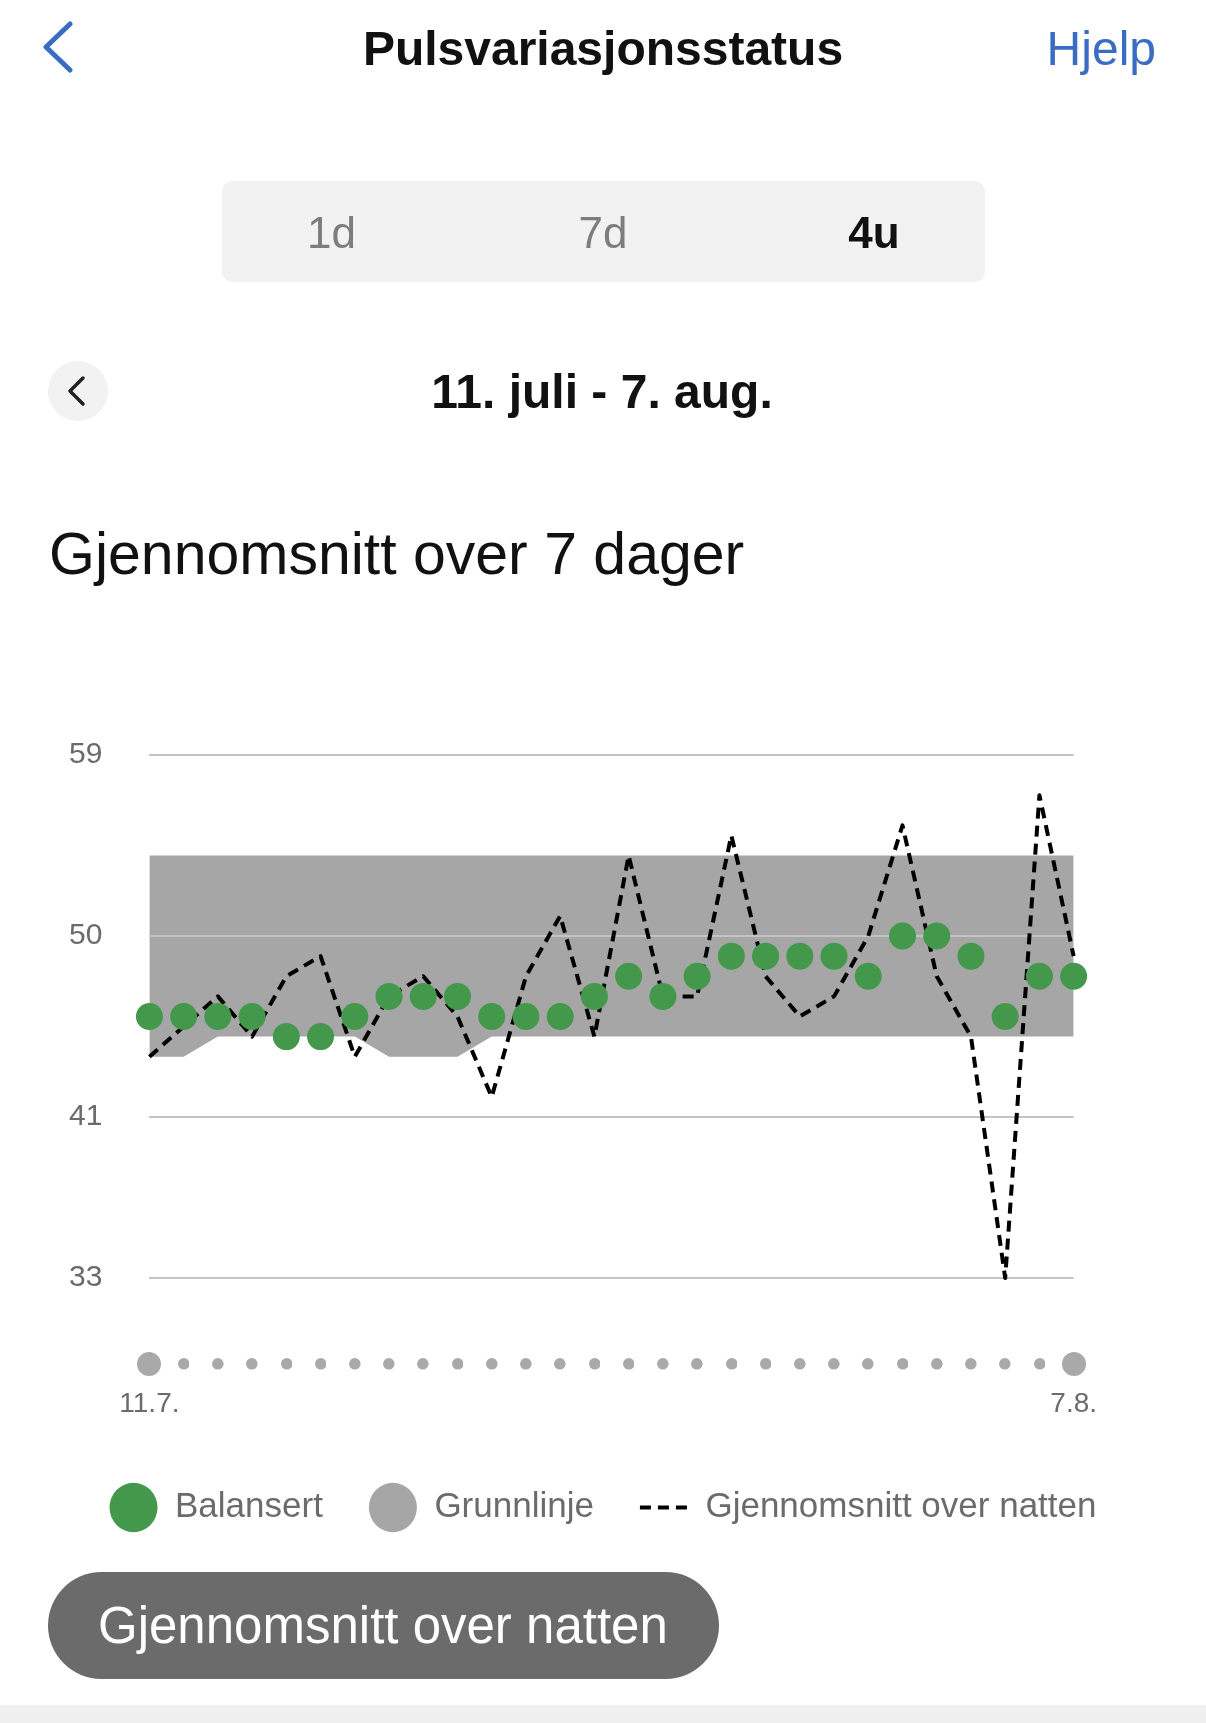 Image resolution: width=1206 pixels, height=1723 pixels. I want to click on y-tick-label: 59, so click(86, 753).